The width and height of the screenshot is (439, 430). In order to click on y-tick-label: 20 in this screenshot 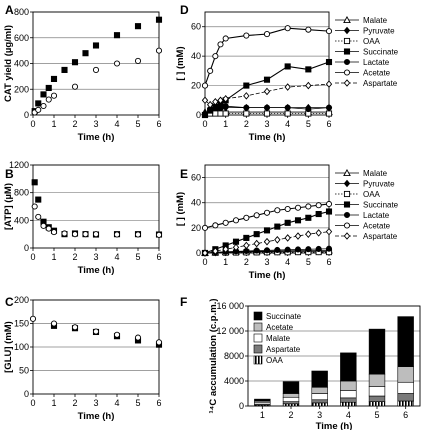, I will do `click(196, 228)`.